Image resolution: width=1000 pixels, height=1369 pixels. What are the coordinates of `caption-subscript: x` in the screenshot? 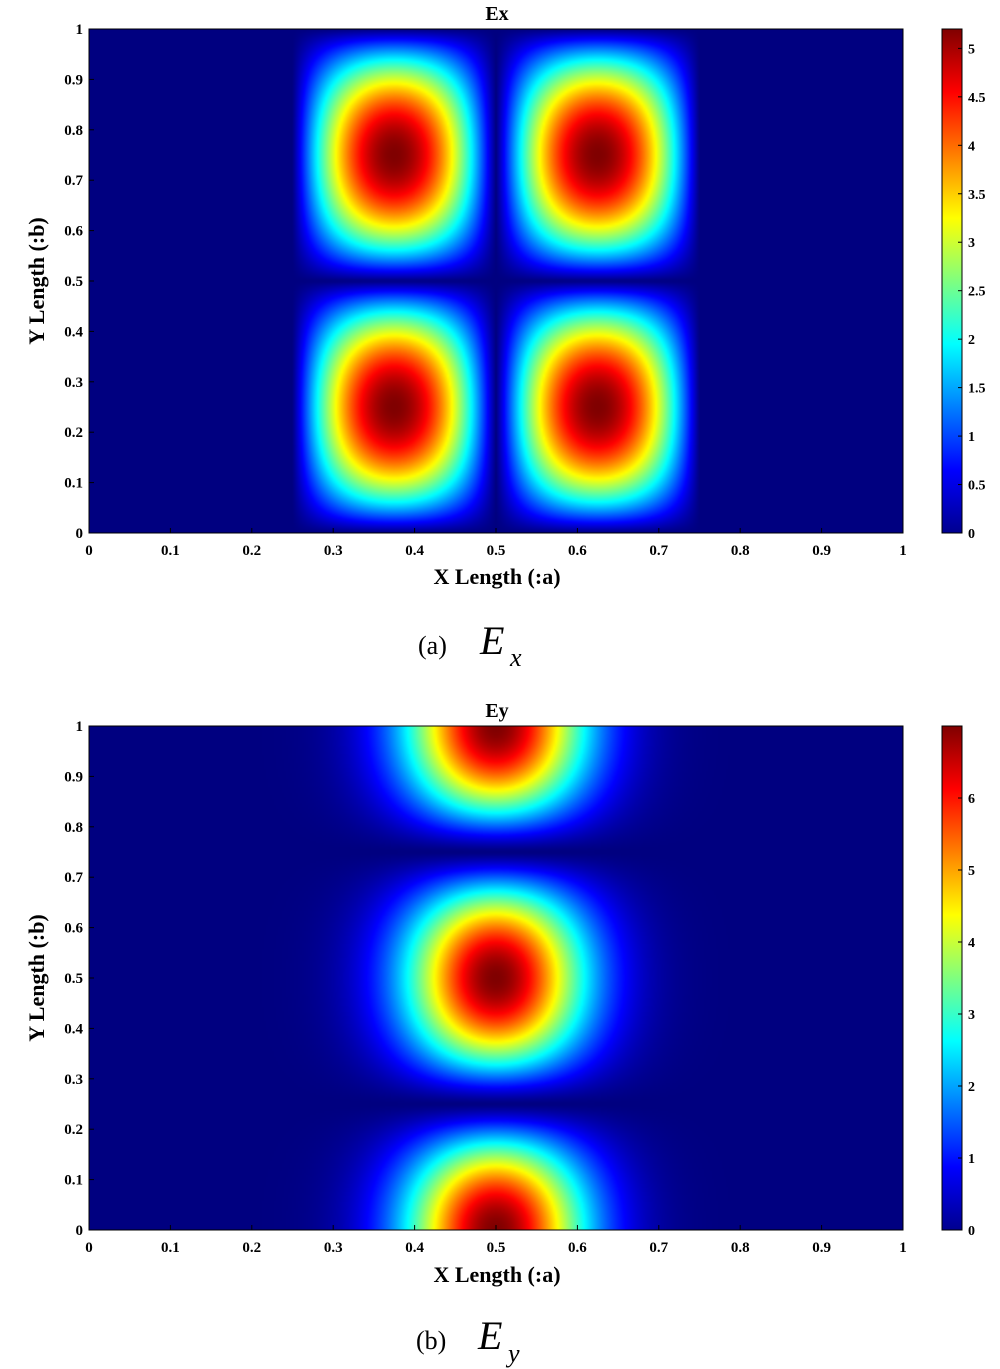 It's located at (515, 657).